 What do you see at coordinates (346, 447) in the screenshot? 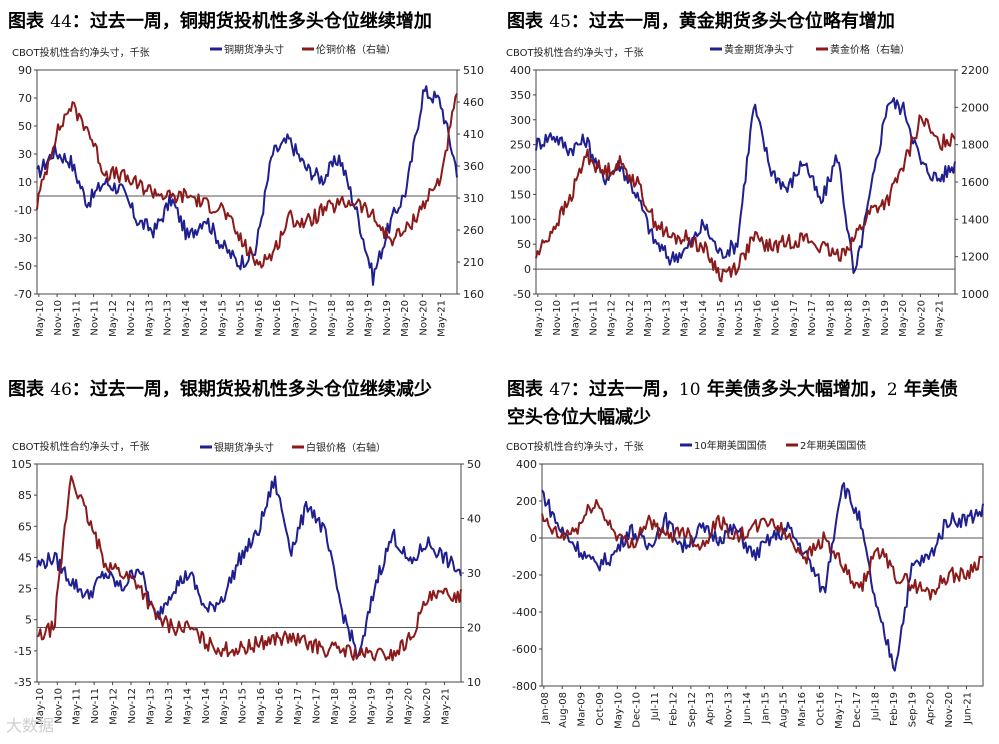
I see `legend-label: 白银价格（右轴）` at bounding box center [346, 447].